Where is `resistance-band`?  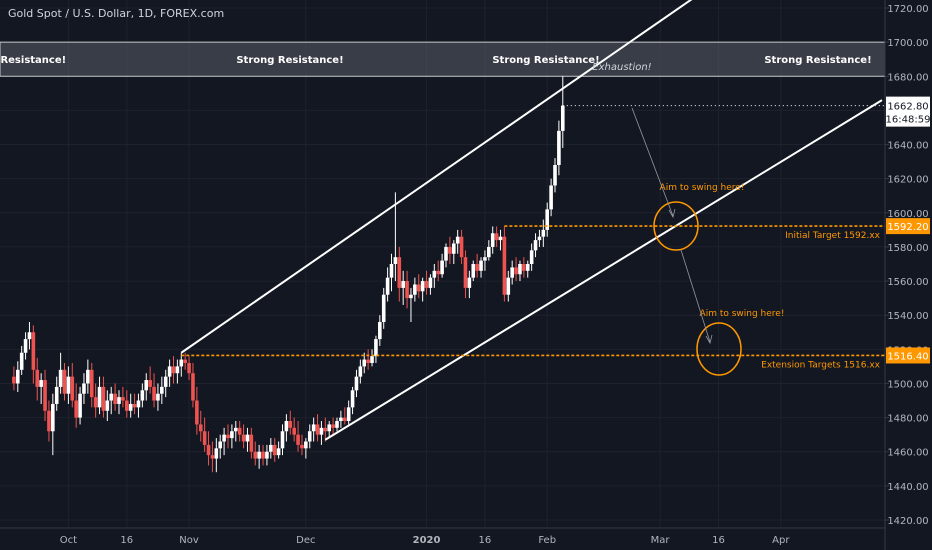 resistance-band is located at coordinates (443, 59).